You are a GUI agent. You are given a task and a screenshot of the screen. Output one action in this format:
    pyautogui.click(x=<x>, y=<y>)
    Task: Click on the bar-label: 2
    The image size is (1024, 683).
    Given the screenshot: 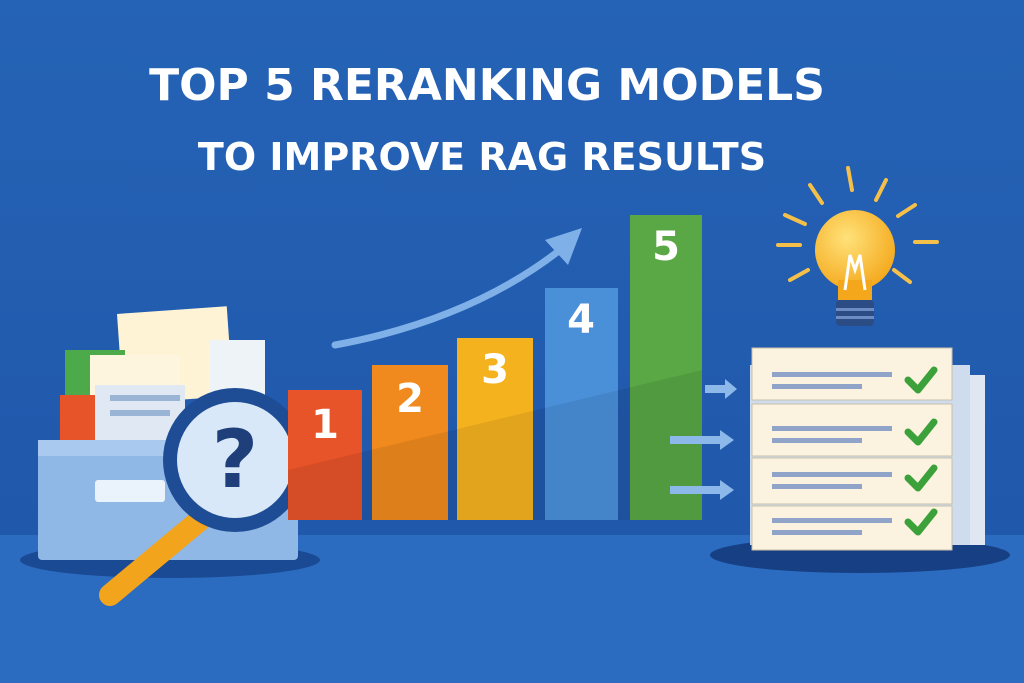 What is the action you would take?
    pyautogui.click(x=410, y=399)
    